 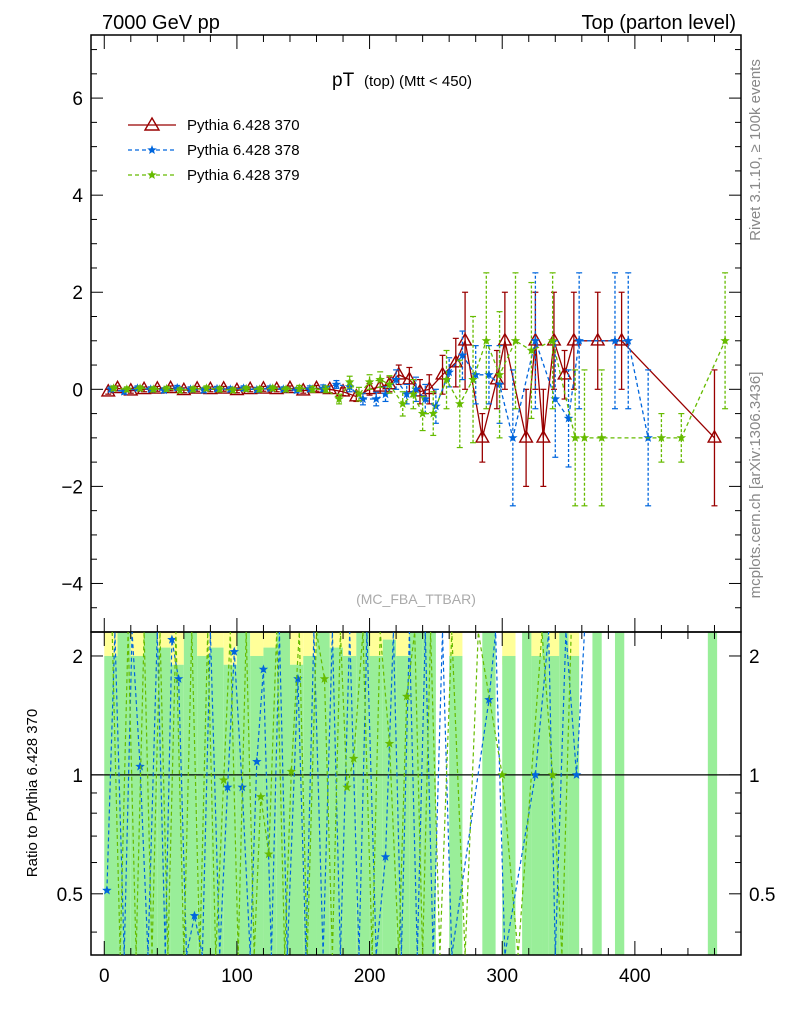 What do you see at coordinates (77, 196) in the screenshot?
I see `main-ytick-label: 4` at bounding box center [77, 196].